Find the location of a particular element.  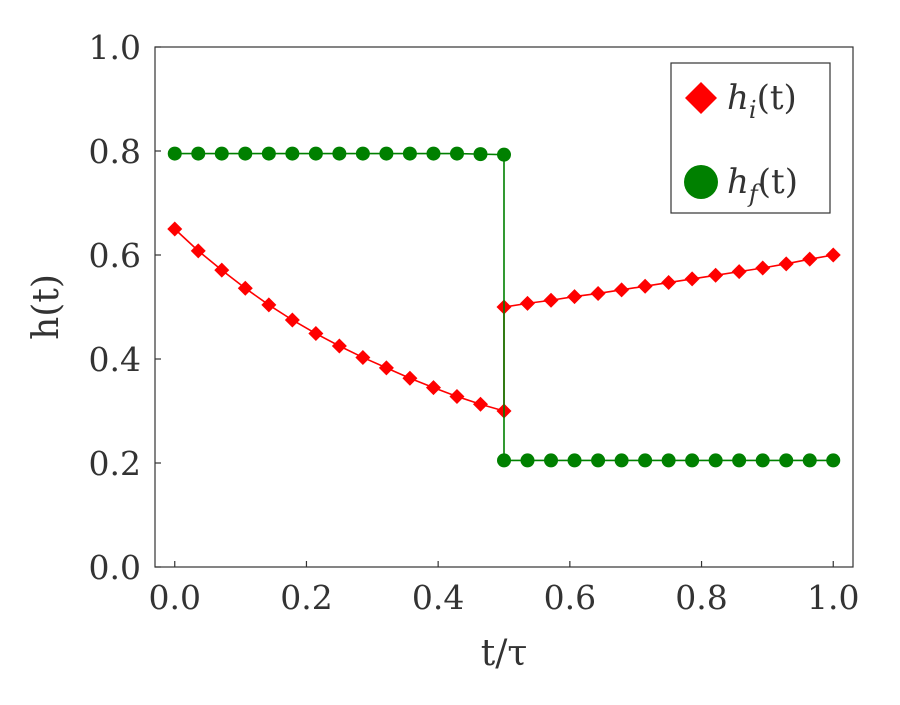

x-tick-label: 0.8 is located at coordinates (701, 597).